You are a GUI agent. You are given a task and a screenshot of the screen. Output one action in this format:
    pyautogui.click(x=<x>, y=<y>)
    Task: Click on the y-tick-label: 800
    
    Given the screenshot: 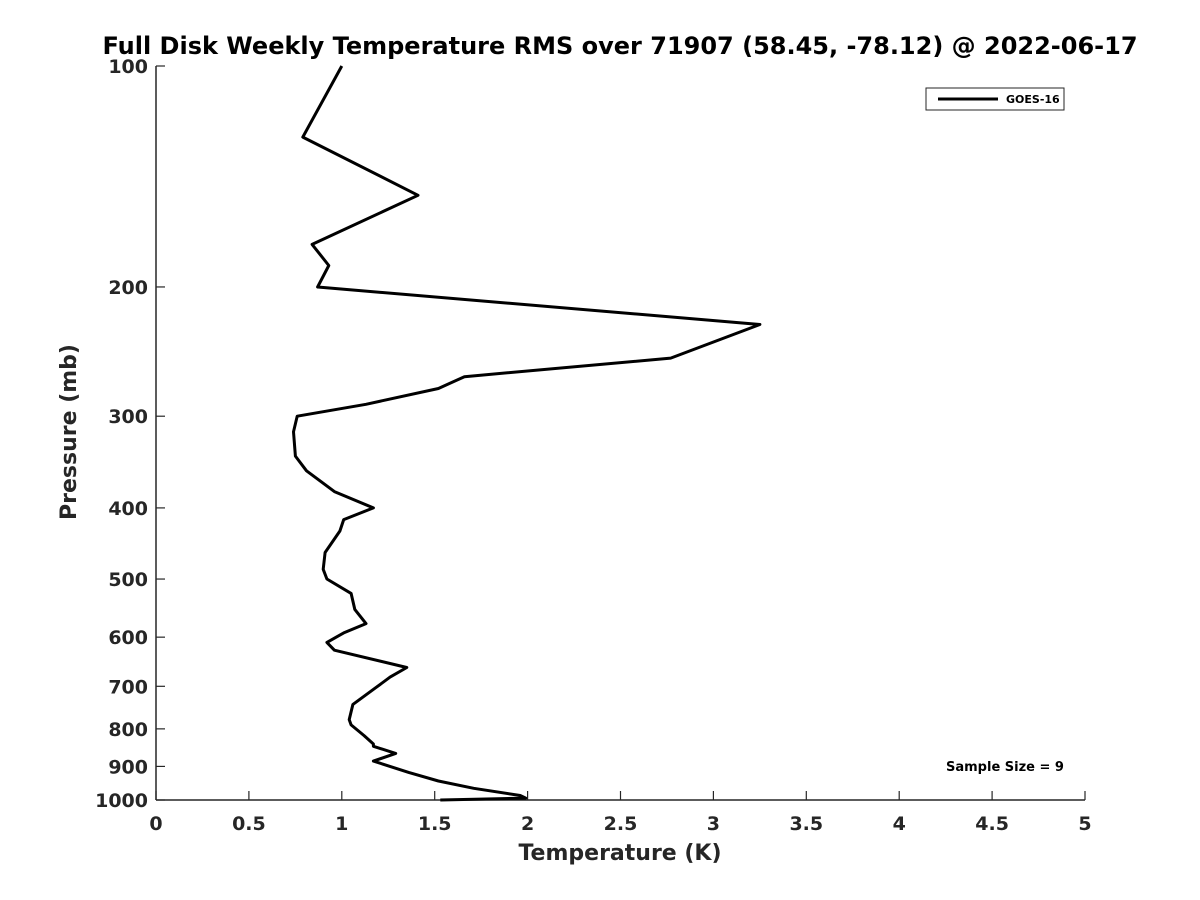 What is the action you would take?
    pyautogui.click(x=128, y=730)
    